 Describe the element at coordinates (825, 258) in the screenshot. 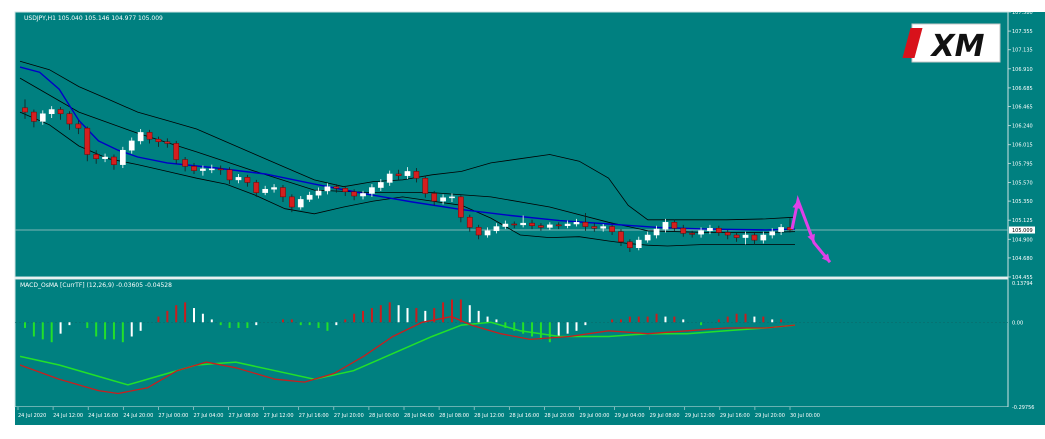

I see `forecast-arrow-head` at that location.